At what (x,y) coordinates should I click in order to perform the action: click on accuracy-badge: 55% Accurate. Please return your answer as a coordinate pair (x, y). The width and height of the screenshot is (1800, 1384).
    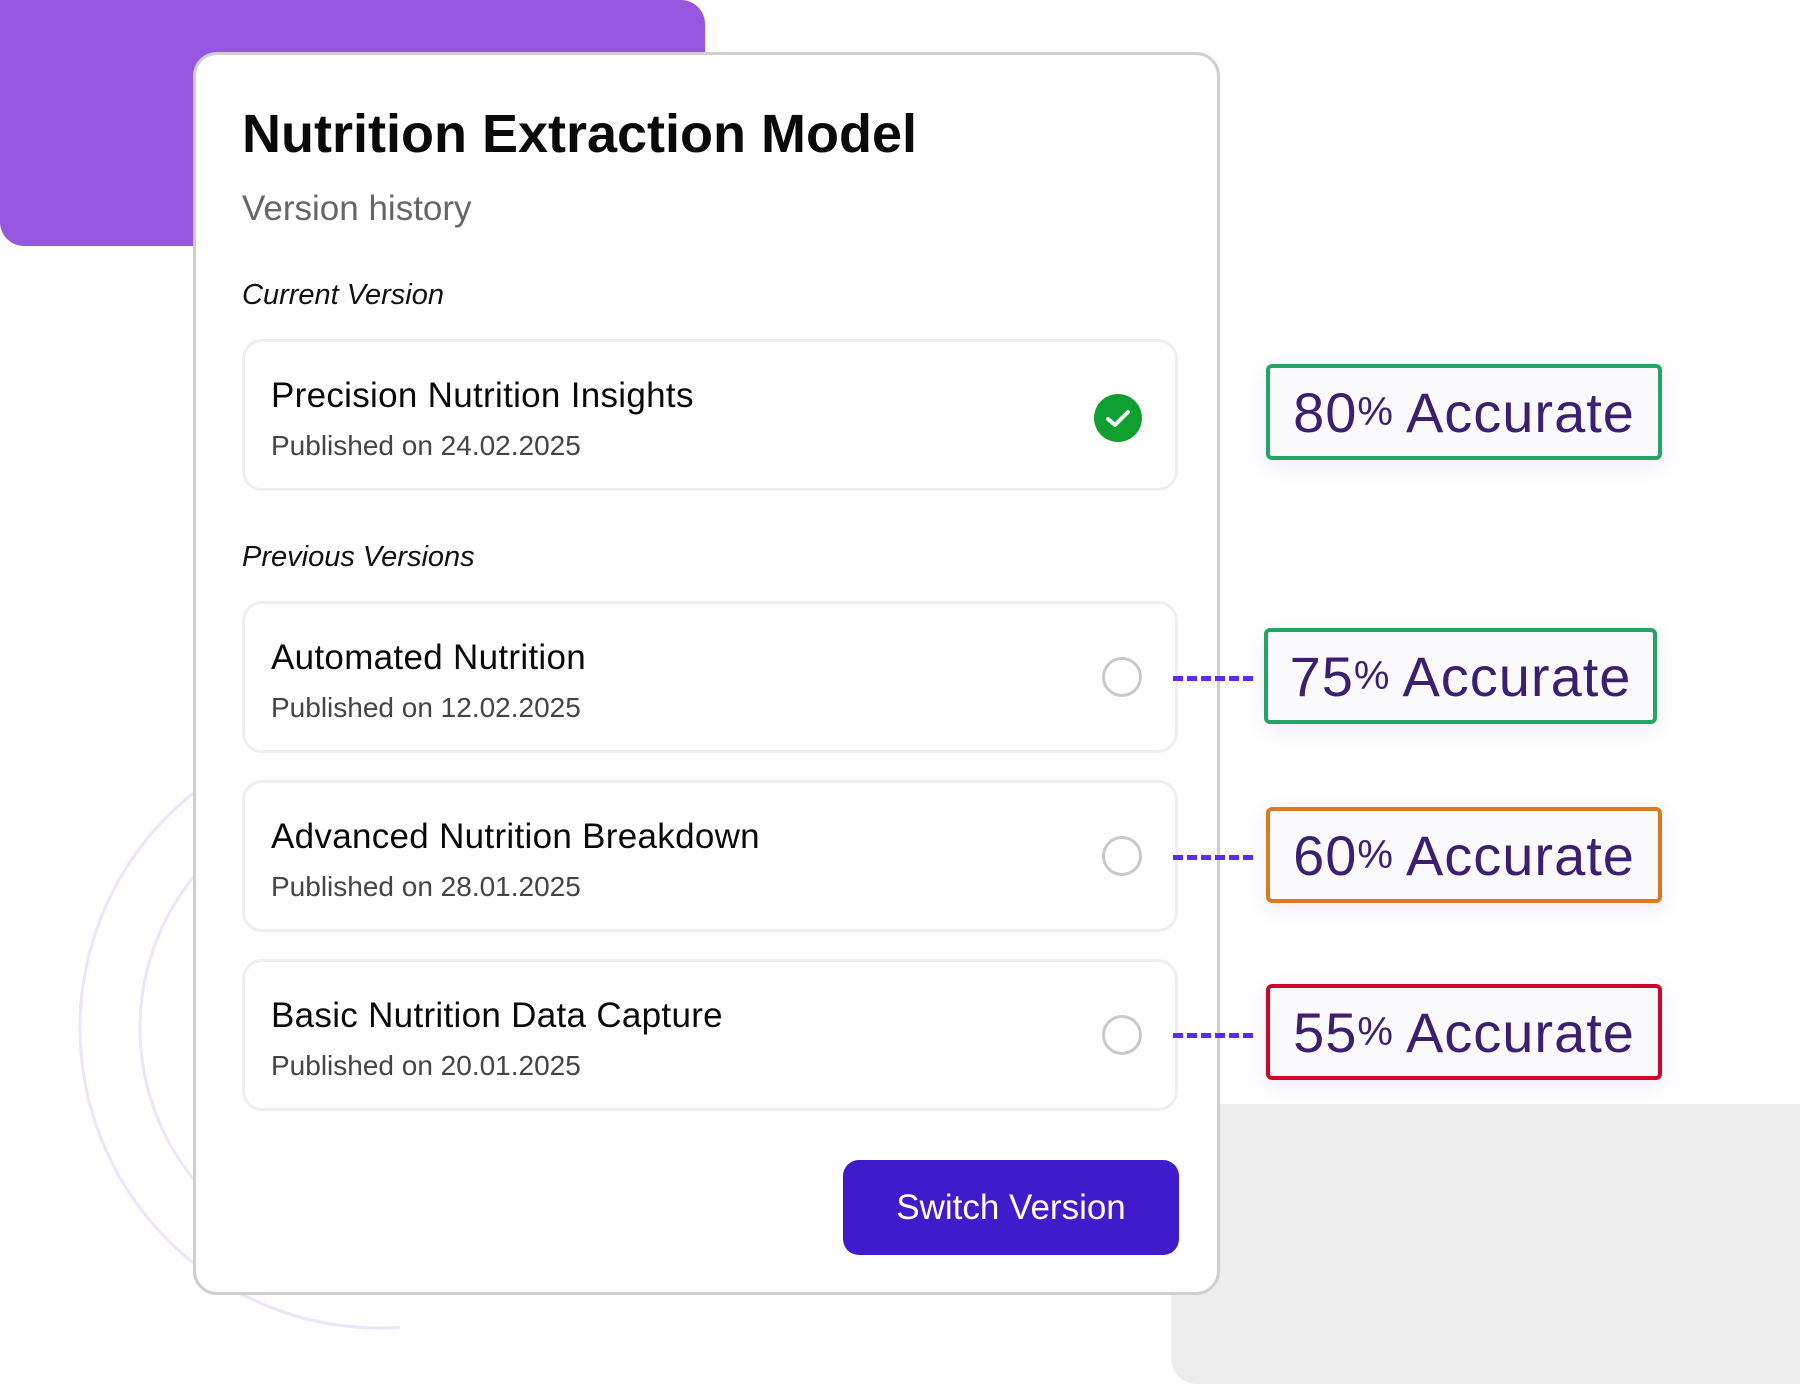
    Looking at the image, I should click on (1464, 1032).